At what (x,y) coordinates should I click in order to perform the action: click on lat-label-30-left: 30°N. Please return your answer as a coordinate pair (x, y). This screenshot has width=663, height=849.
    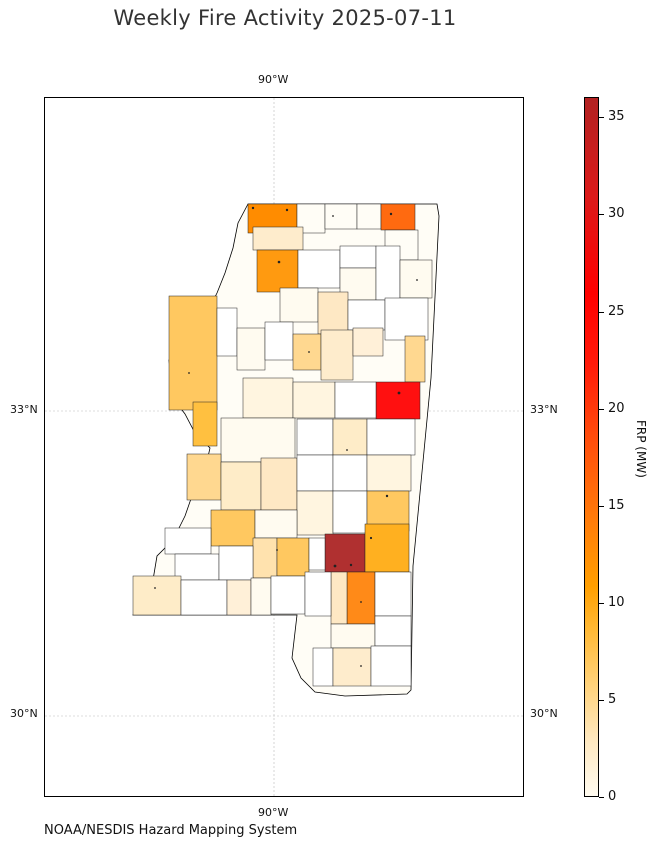
    Looking at the image, I should click on (24, 713).